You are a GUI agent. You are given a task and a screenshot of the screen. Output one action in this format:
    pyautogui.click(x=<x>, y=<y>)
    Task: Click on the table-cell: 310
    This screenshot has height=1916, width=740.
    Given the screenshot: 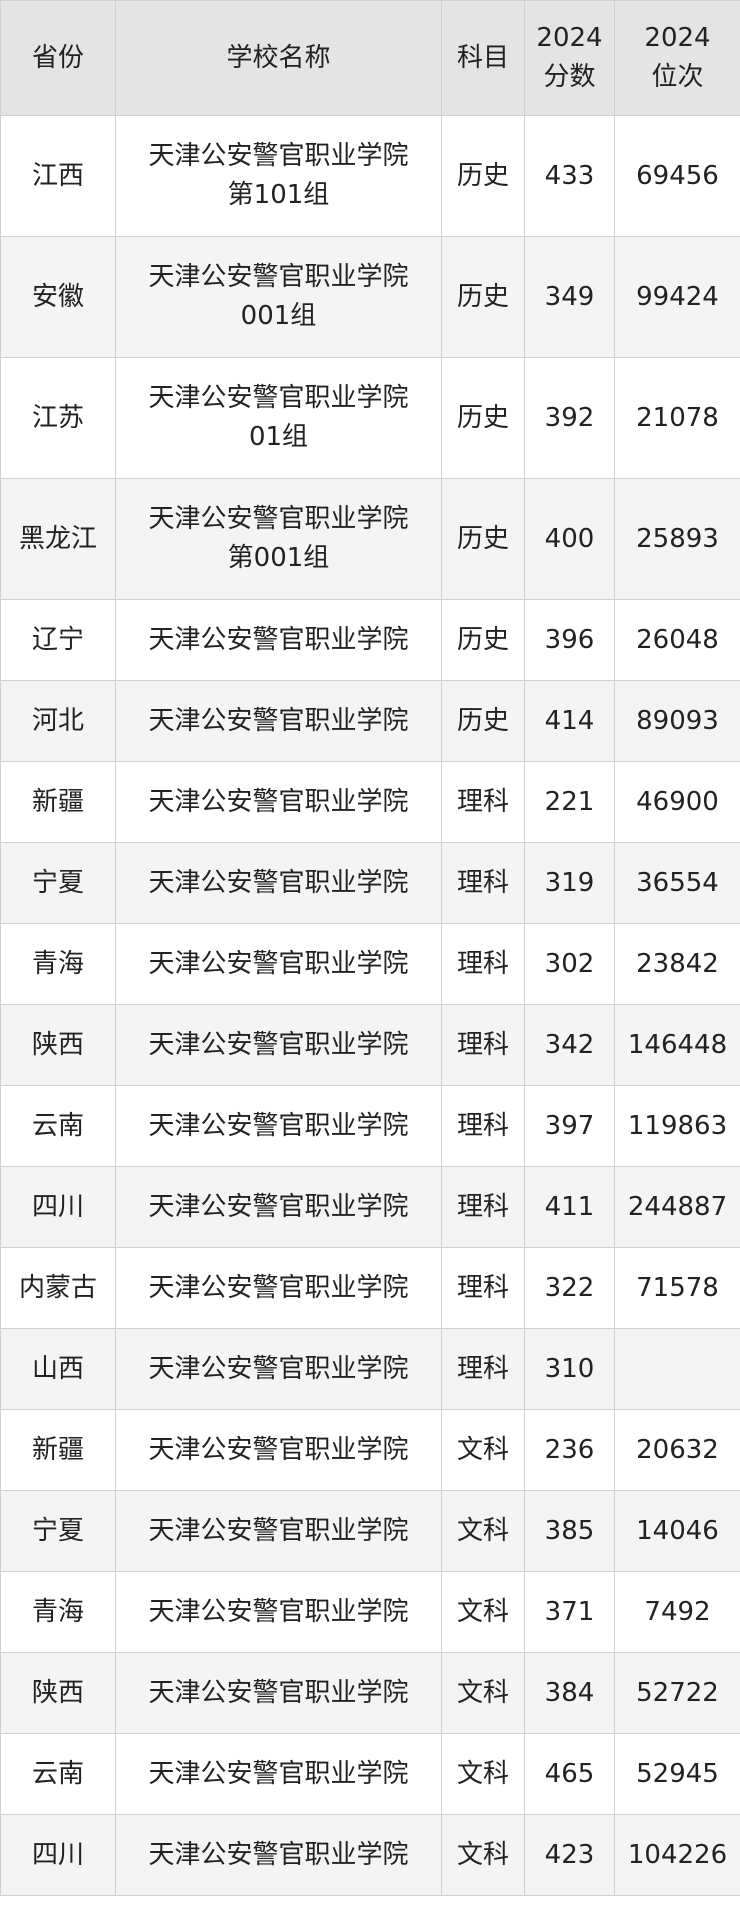 What is the action you would take?
    pyautogui.click(x=569, y=1369)
    